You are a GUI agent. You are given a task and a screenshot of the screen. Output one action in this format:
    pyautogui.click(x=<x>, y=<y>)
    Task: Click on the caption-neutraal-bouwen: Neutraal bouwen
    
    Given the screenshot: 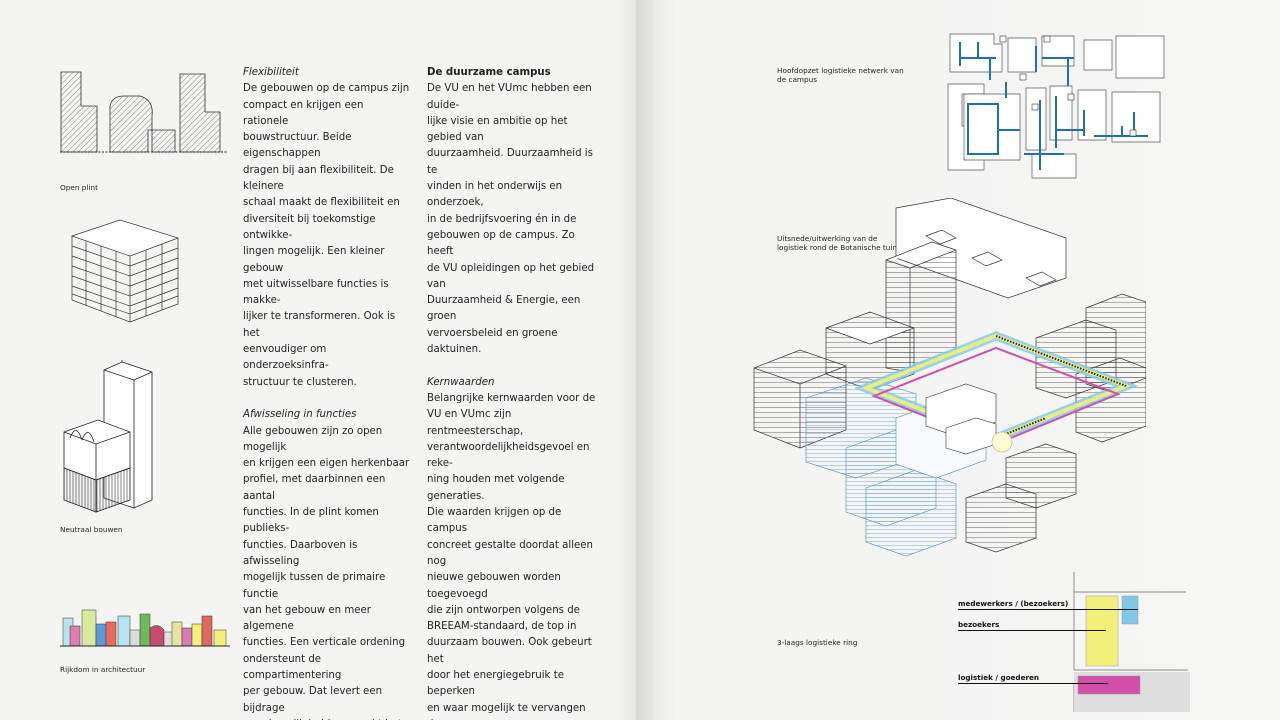 What is the action you would take?
    pyautogui.click(x=91, y=529)
    